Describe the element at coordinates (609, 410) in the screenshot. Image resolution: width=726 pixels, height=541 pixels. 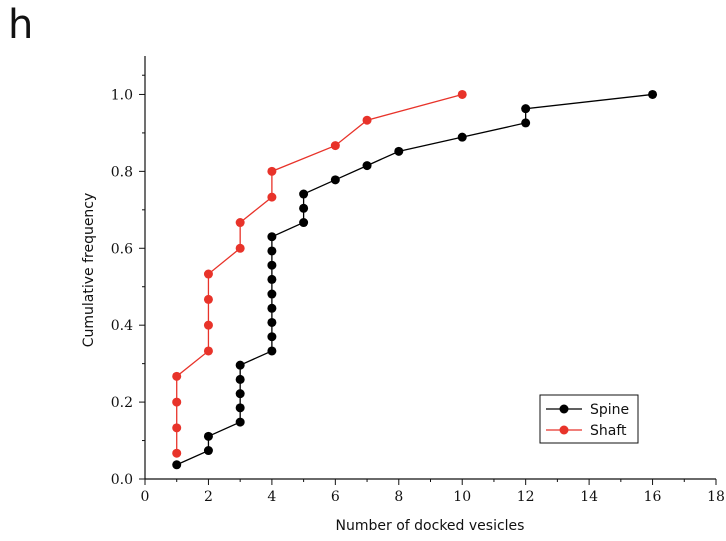
I see `legend-label-spine: Spine` at that location.